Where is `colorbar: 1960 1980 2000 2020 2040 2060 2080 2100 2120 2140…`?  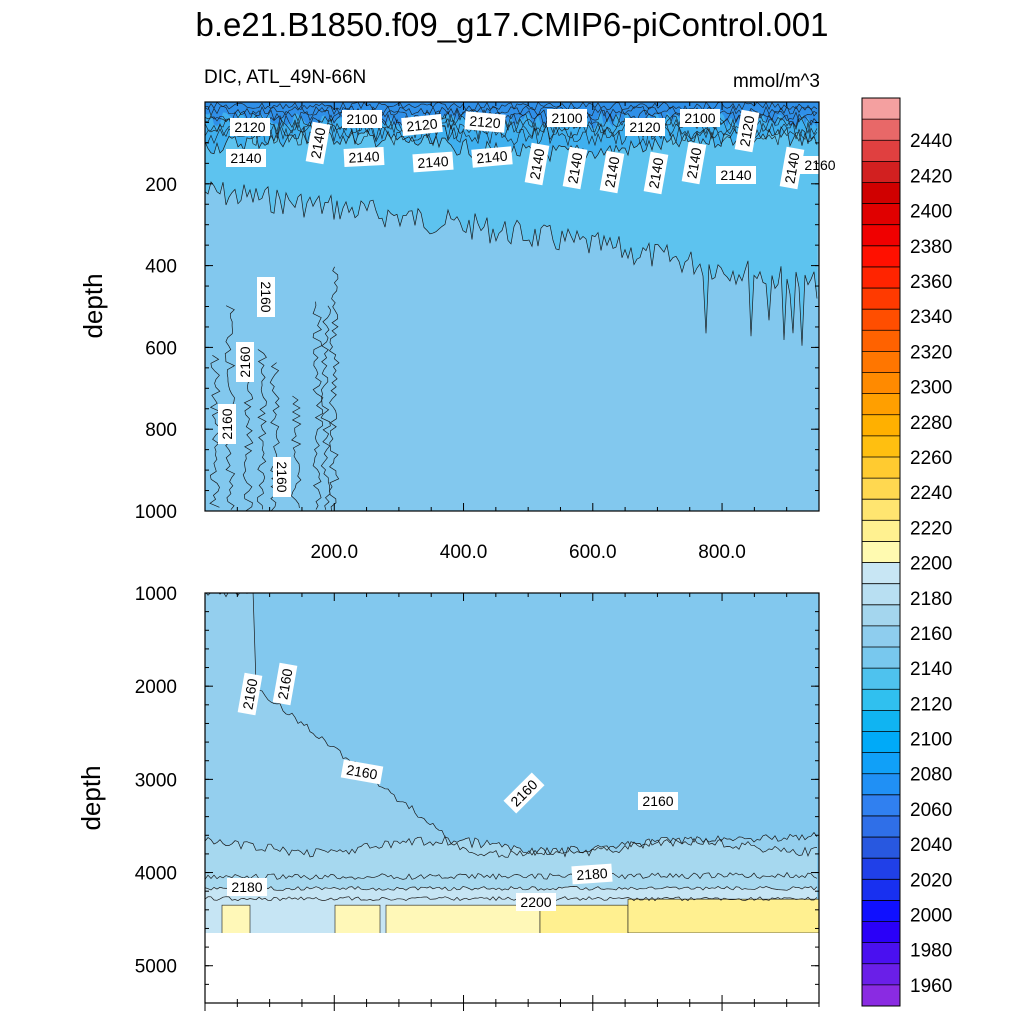 colorbar: 1960 1980 2000 2020 2040 2060 2080 2100 2120 2140… is located at coordinates (906, 552).